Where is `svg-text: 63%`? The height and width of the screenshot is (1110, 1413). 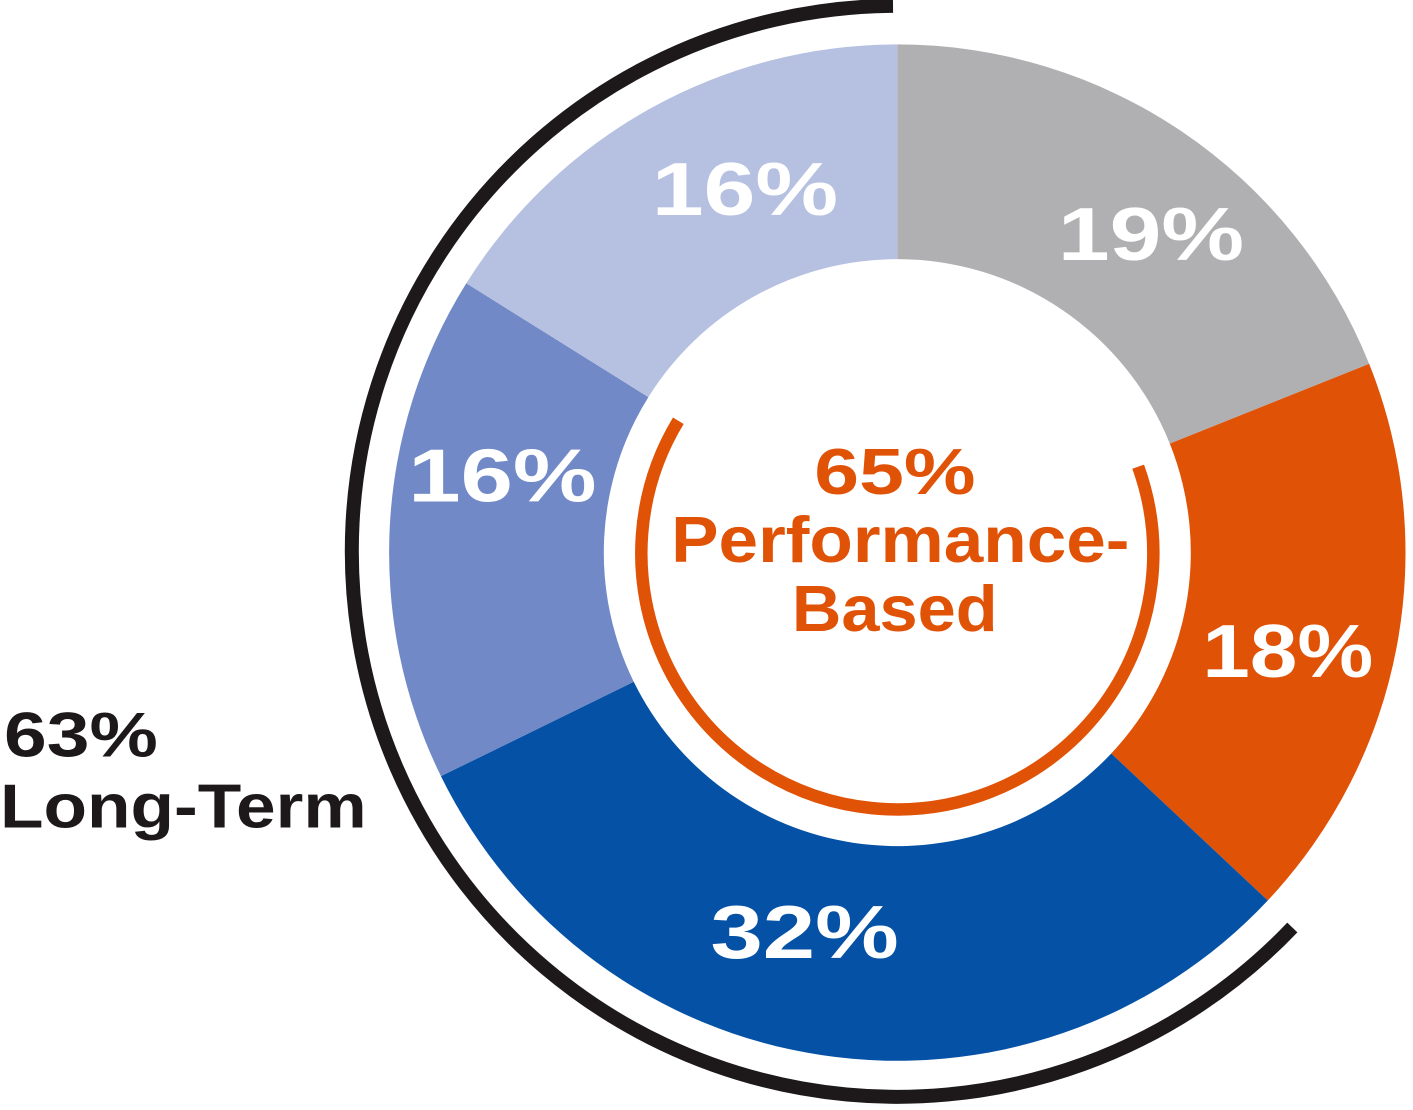 svg-text: 63% is located at coordinates (81, 734).